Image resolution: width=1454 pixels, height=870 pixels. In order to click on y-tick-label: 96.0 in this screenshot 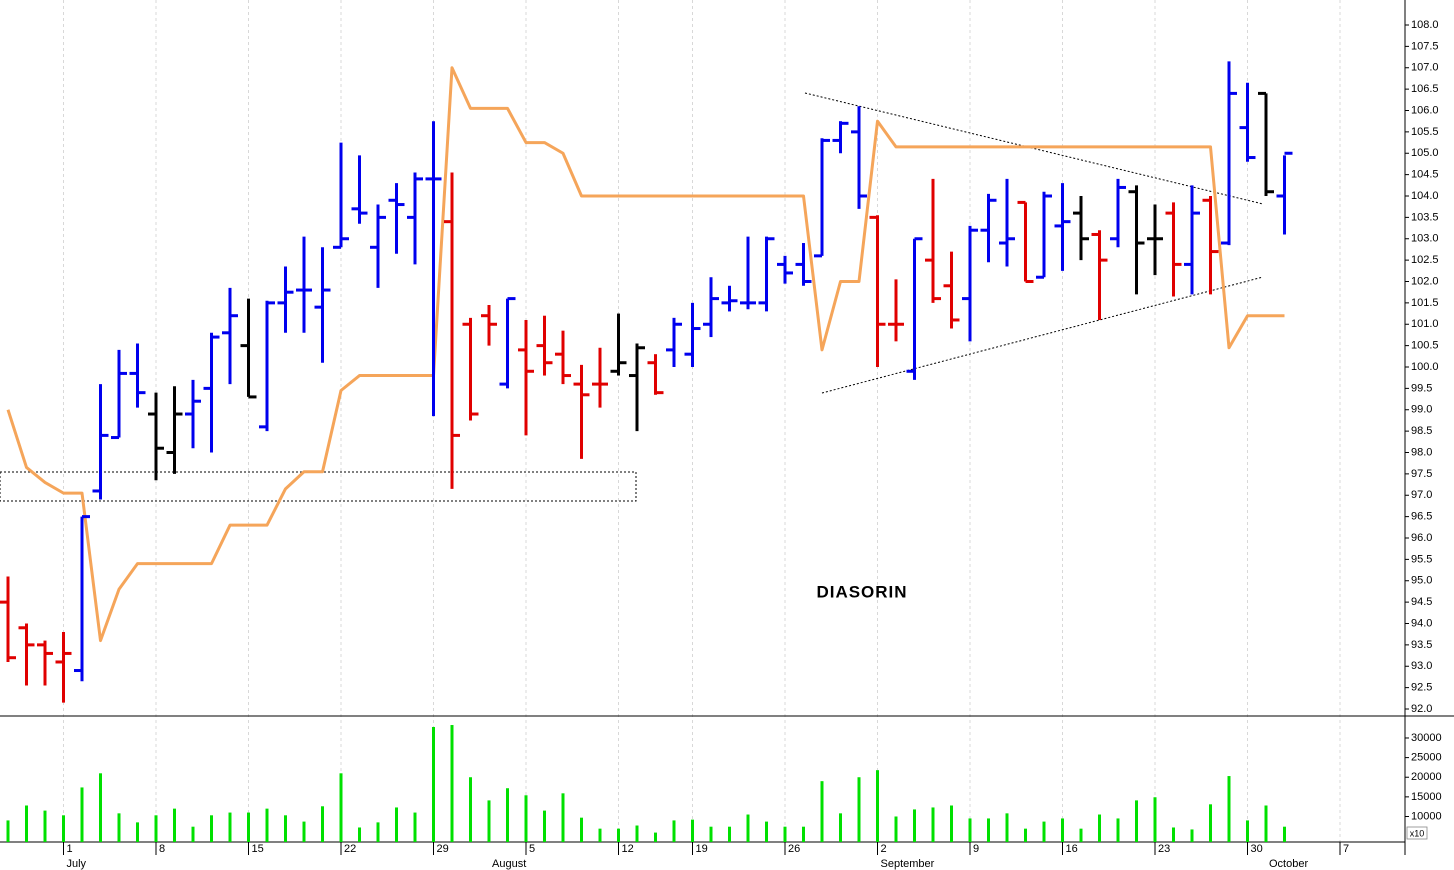, I will do `click(1421, 538)`.